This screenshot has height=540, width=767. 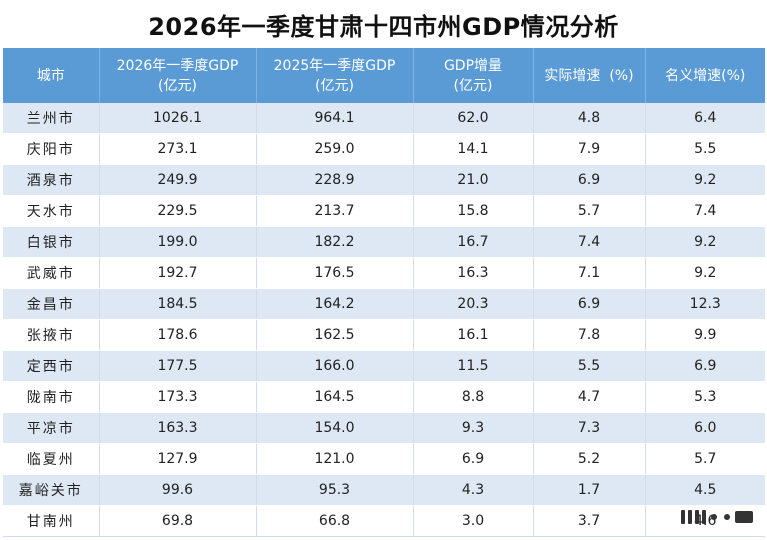 What do you see at coordinates (705, 75) in the screenshot?
I see `header-nominal-growth: 名义增速(%)` at bounding box center [705, 75].